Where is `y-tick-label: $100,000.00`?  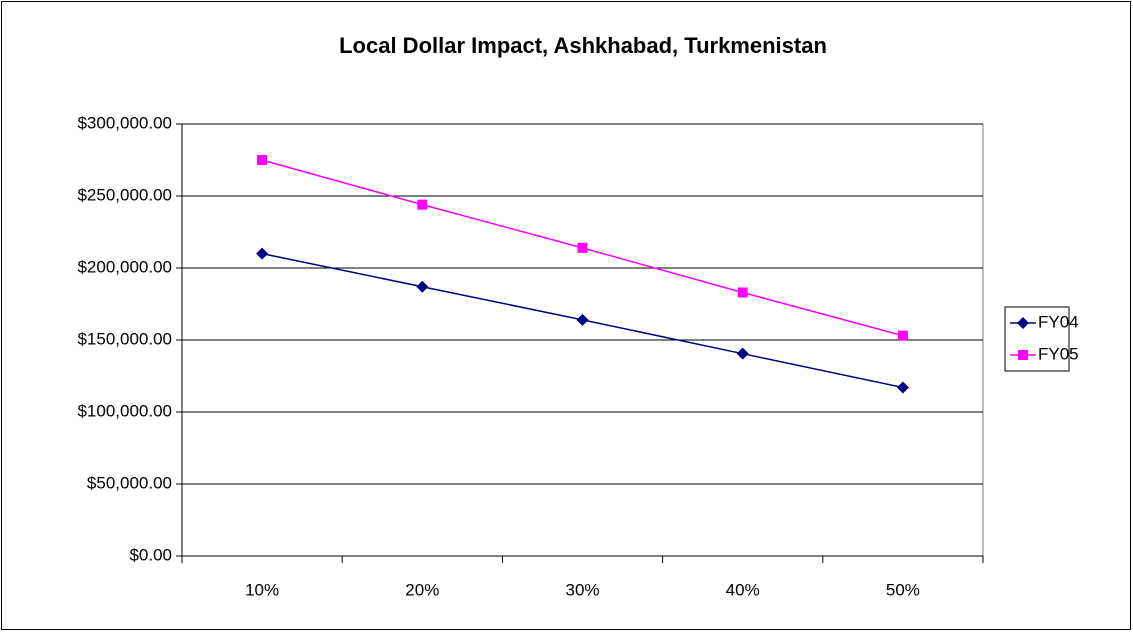
y-tick-label: $100,000.00 is located at coordinates (124, 410).